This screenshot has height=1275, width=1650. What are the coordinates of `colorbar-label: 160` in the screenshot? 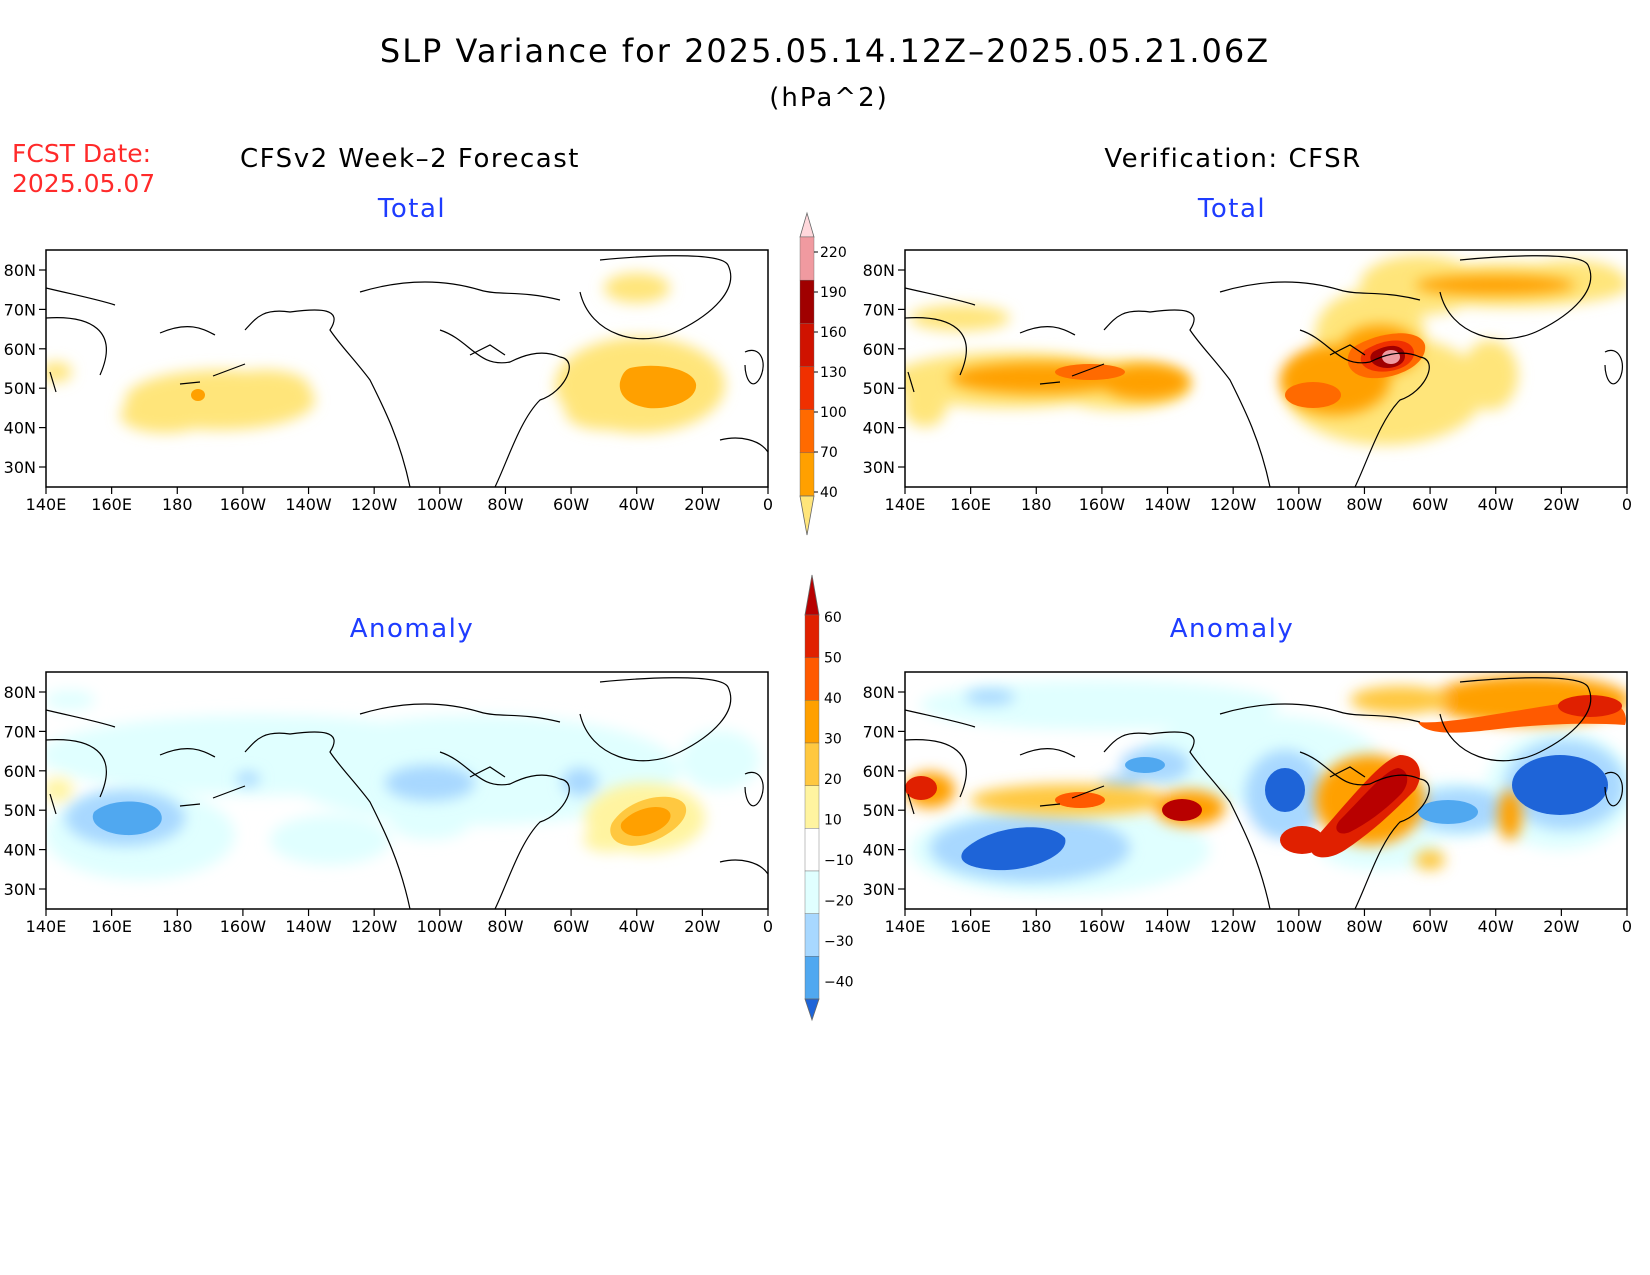 It's located at (833, 333).